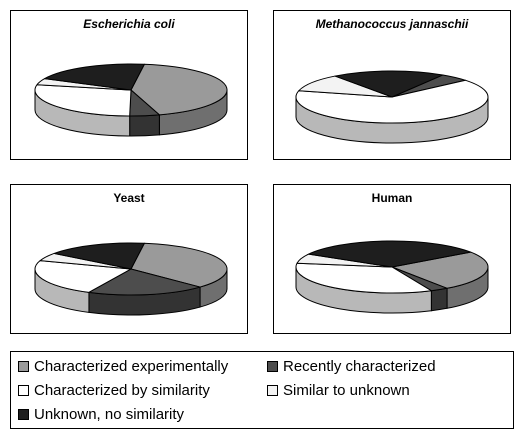  Describe the element at coordinates (131, 366) in the screenshot. I see `legend-label: Characterized experimentally` at that location.